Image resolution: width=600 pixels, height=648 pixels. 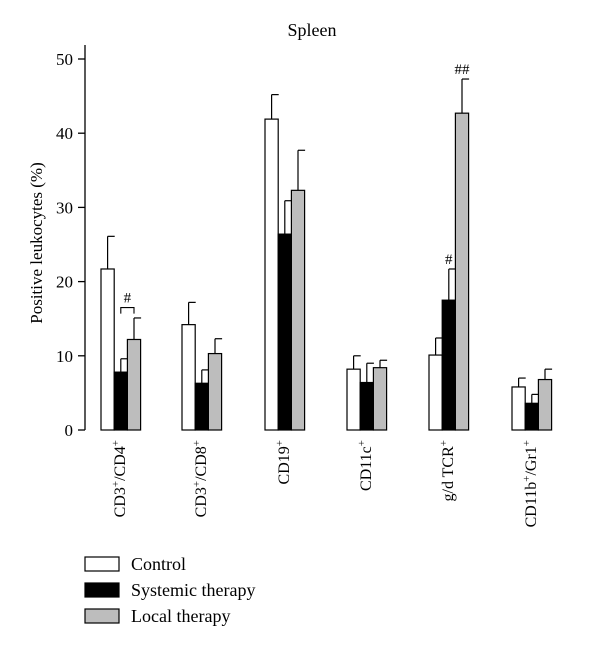 I want to click on y-tick-label: 30, so click(x=64, y=207).